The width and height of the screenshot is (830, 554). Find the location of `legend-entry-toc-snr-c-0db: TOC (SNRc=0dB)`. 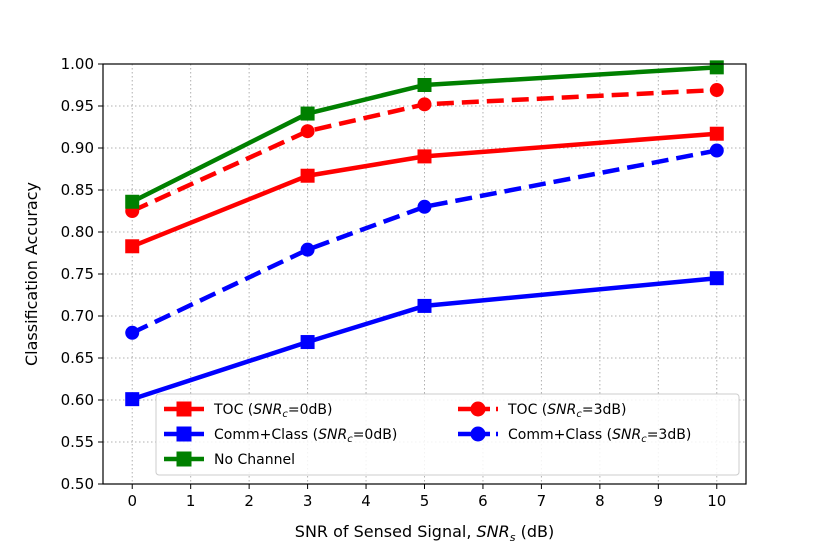

legend-entry-toc-snr-c-0db: TOC (SNRc=0dB) is located at coordinates (248, 410).